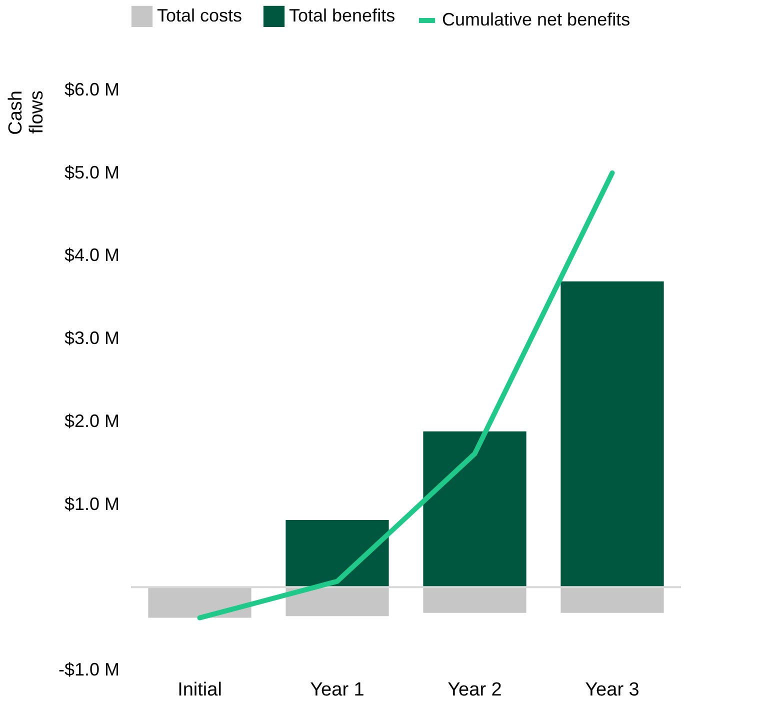 The height and width of the screenshot is (715, 770). What do you see at coordinates (92, 172) in the screenshot?
I see `y-tick-label: $5.0 M` at bounding box center [92, 172].